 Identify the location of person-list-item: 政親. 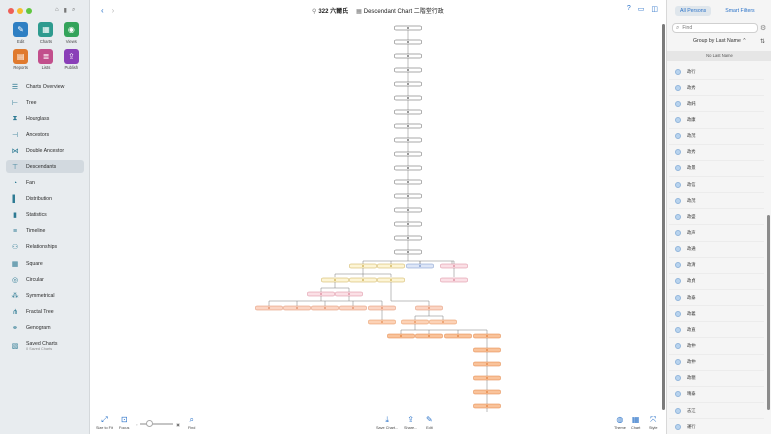
(716, 379).